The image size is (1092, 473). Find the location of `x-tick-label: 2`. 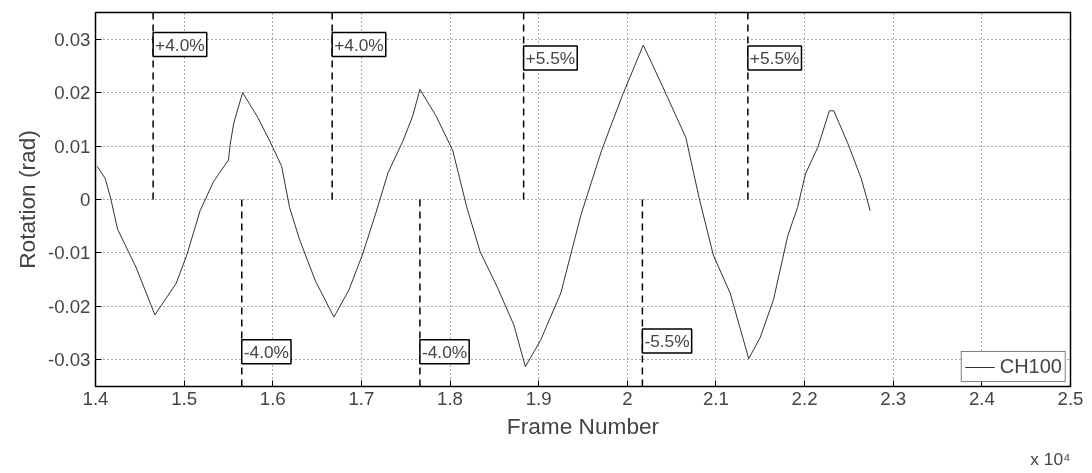

x-tick-label: 2 is located at coordinates (627, 398).